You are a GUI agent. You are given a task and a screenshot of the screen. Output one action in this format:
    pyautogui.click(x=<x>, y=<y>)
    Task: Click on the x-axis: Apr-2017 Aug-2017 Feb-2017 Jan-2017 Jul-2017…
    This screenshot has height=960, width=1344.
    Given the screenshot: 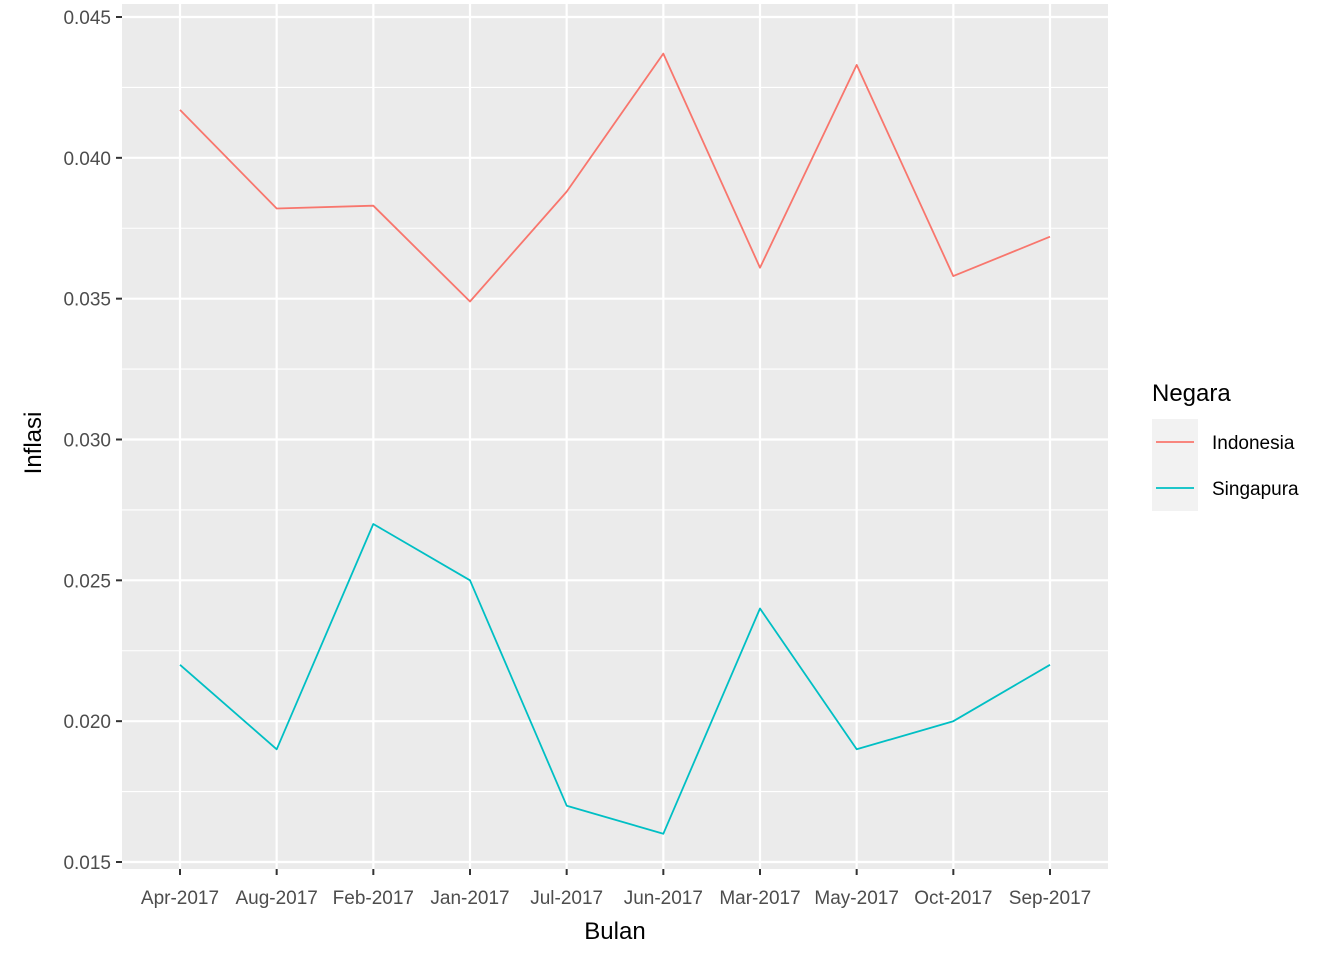 What is the action you would take?
    pyautogui.click(x=616, y=889)
    